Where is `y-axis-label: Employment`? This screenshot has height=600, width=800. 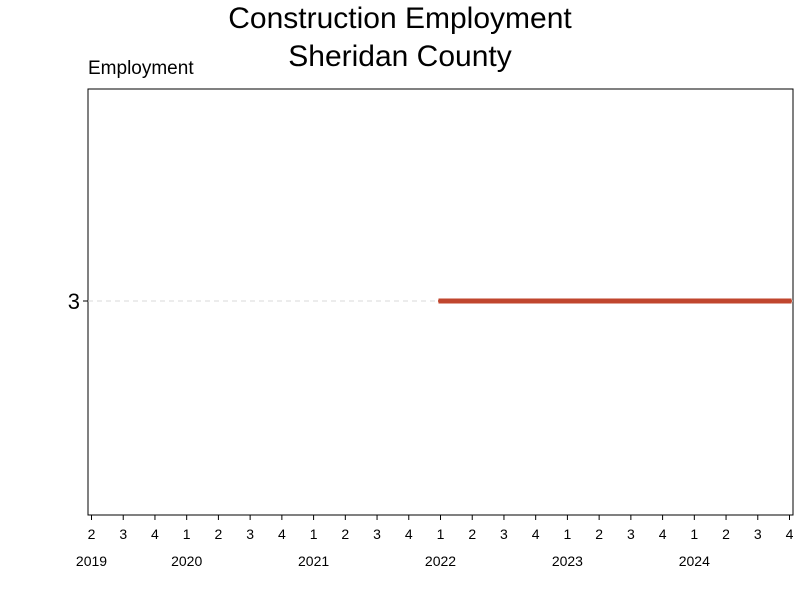 y-axis-label: Employment is located at coordinates (141, 68).